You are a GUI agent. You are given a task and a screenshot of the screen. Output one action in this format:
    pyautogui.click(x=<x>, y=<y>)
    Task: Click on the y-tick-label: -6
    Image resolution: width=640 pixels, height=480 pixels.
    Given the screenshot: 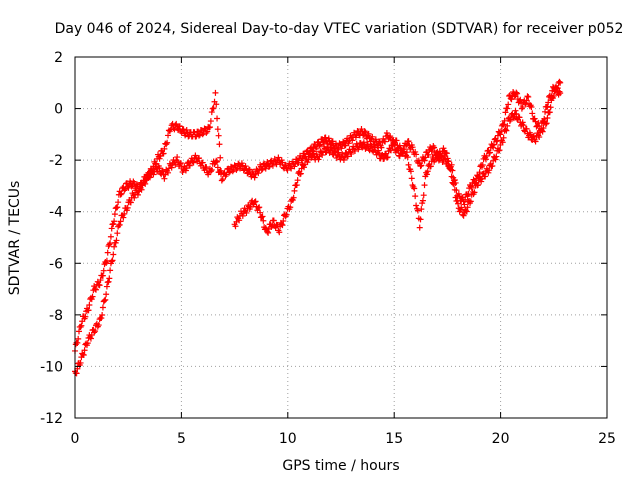 What is the action you would take?
    pyautogui.click(x=56, y=264)
    